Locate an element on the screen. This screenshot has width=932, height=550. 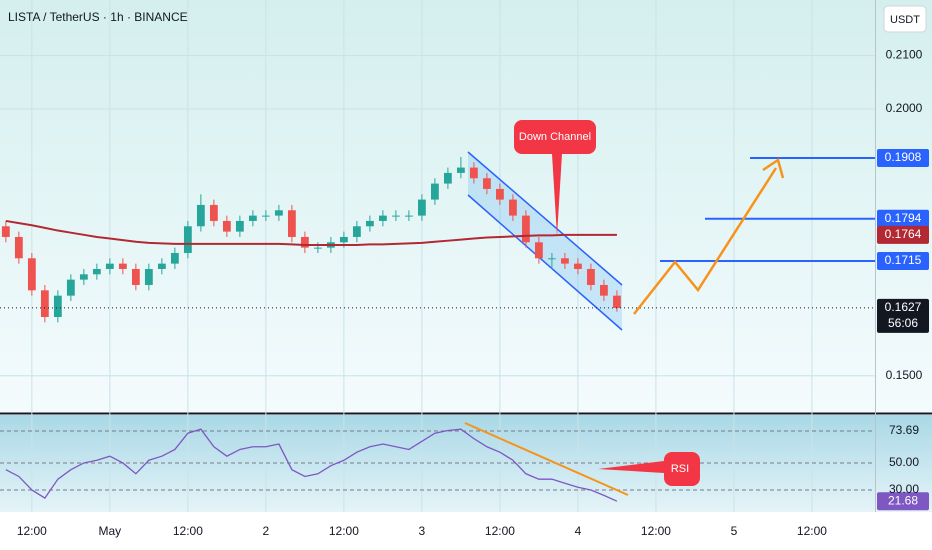
ma-tag: 0.1764 is located at coordinates (903, 234).